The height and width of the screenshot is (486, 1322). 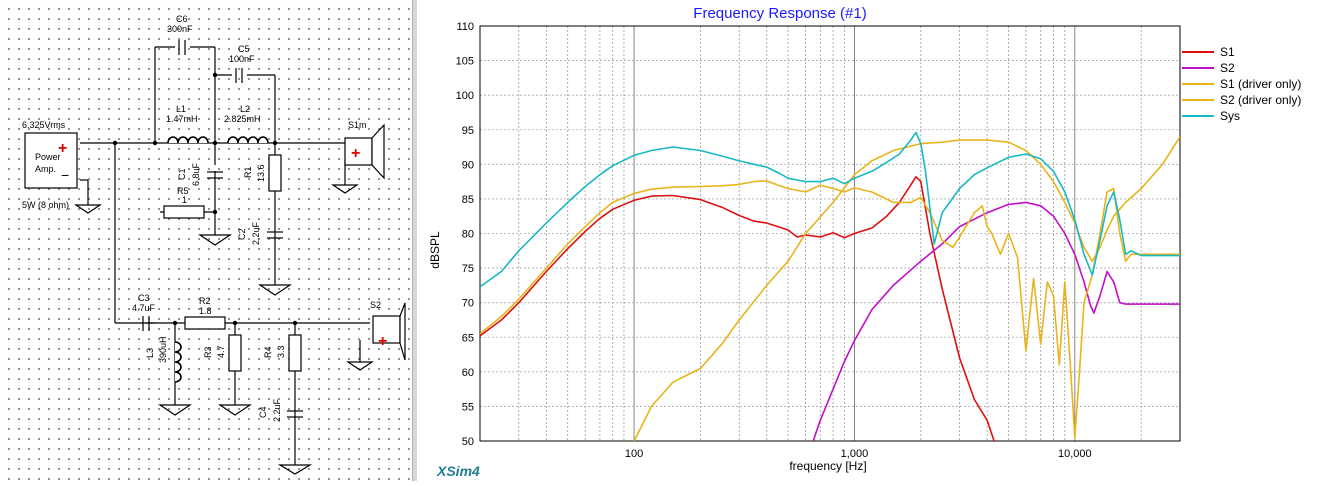 I want to click on legend-item: S2 (driver only), so click(x=1260, y=100).